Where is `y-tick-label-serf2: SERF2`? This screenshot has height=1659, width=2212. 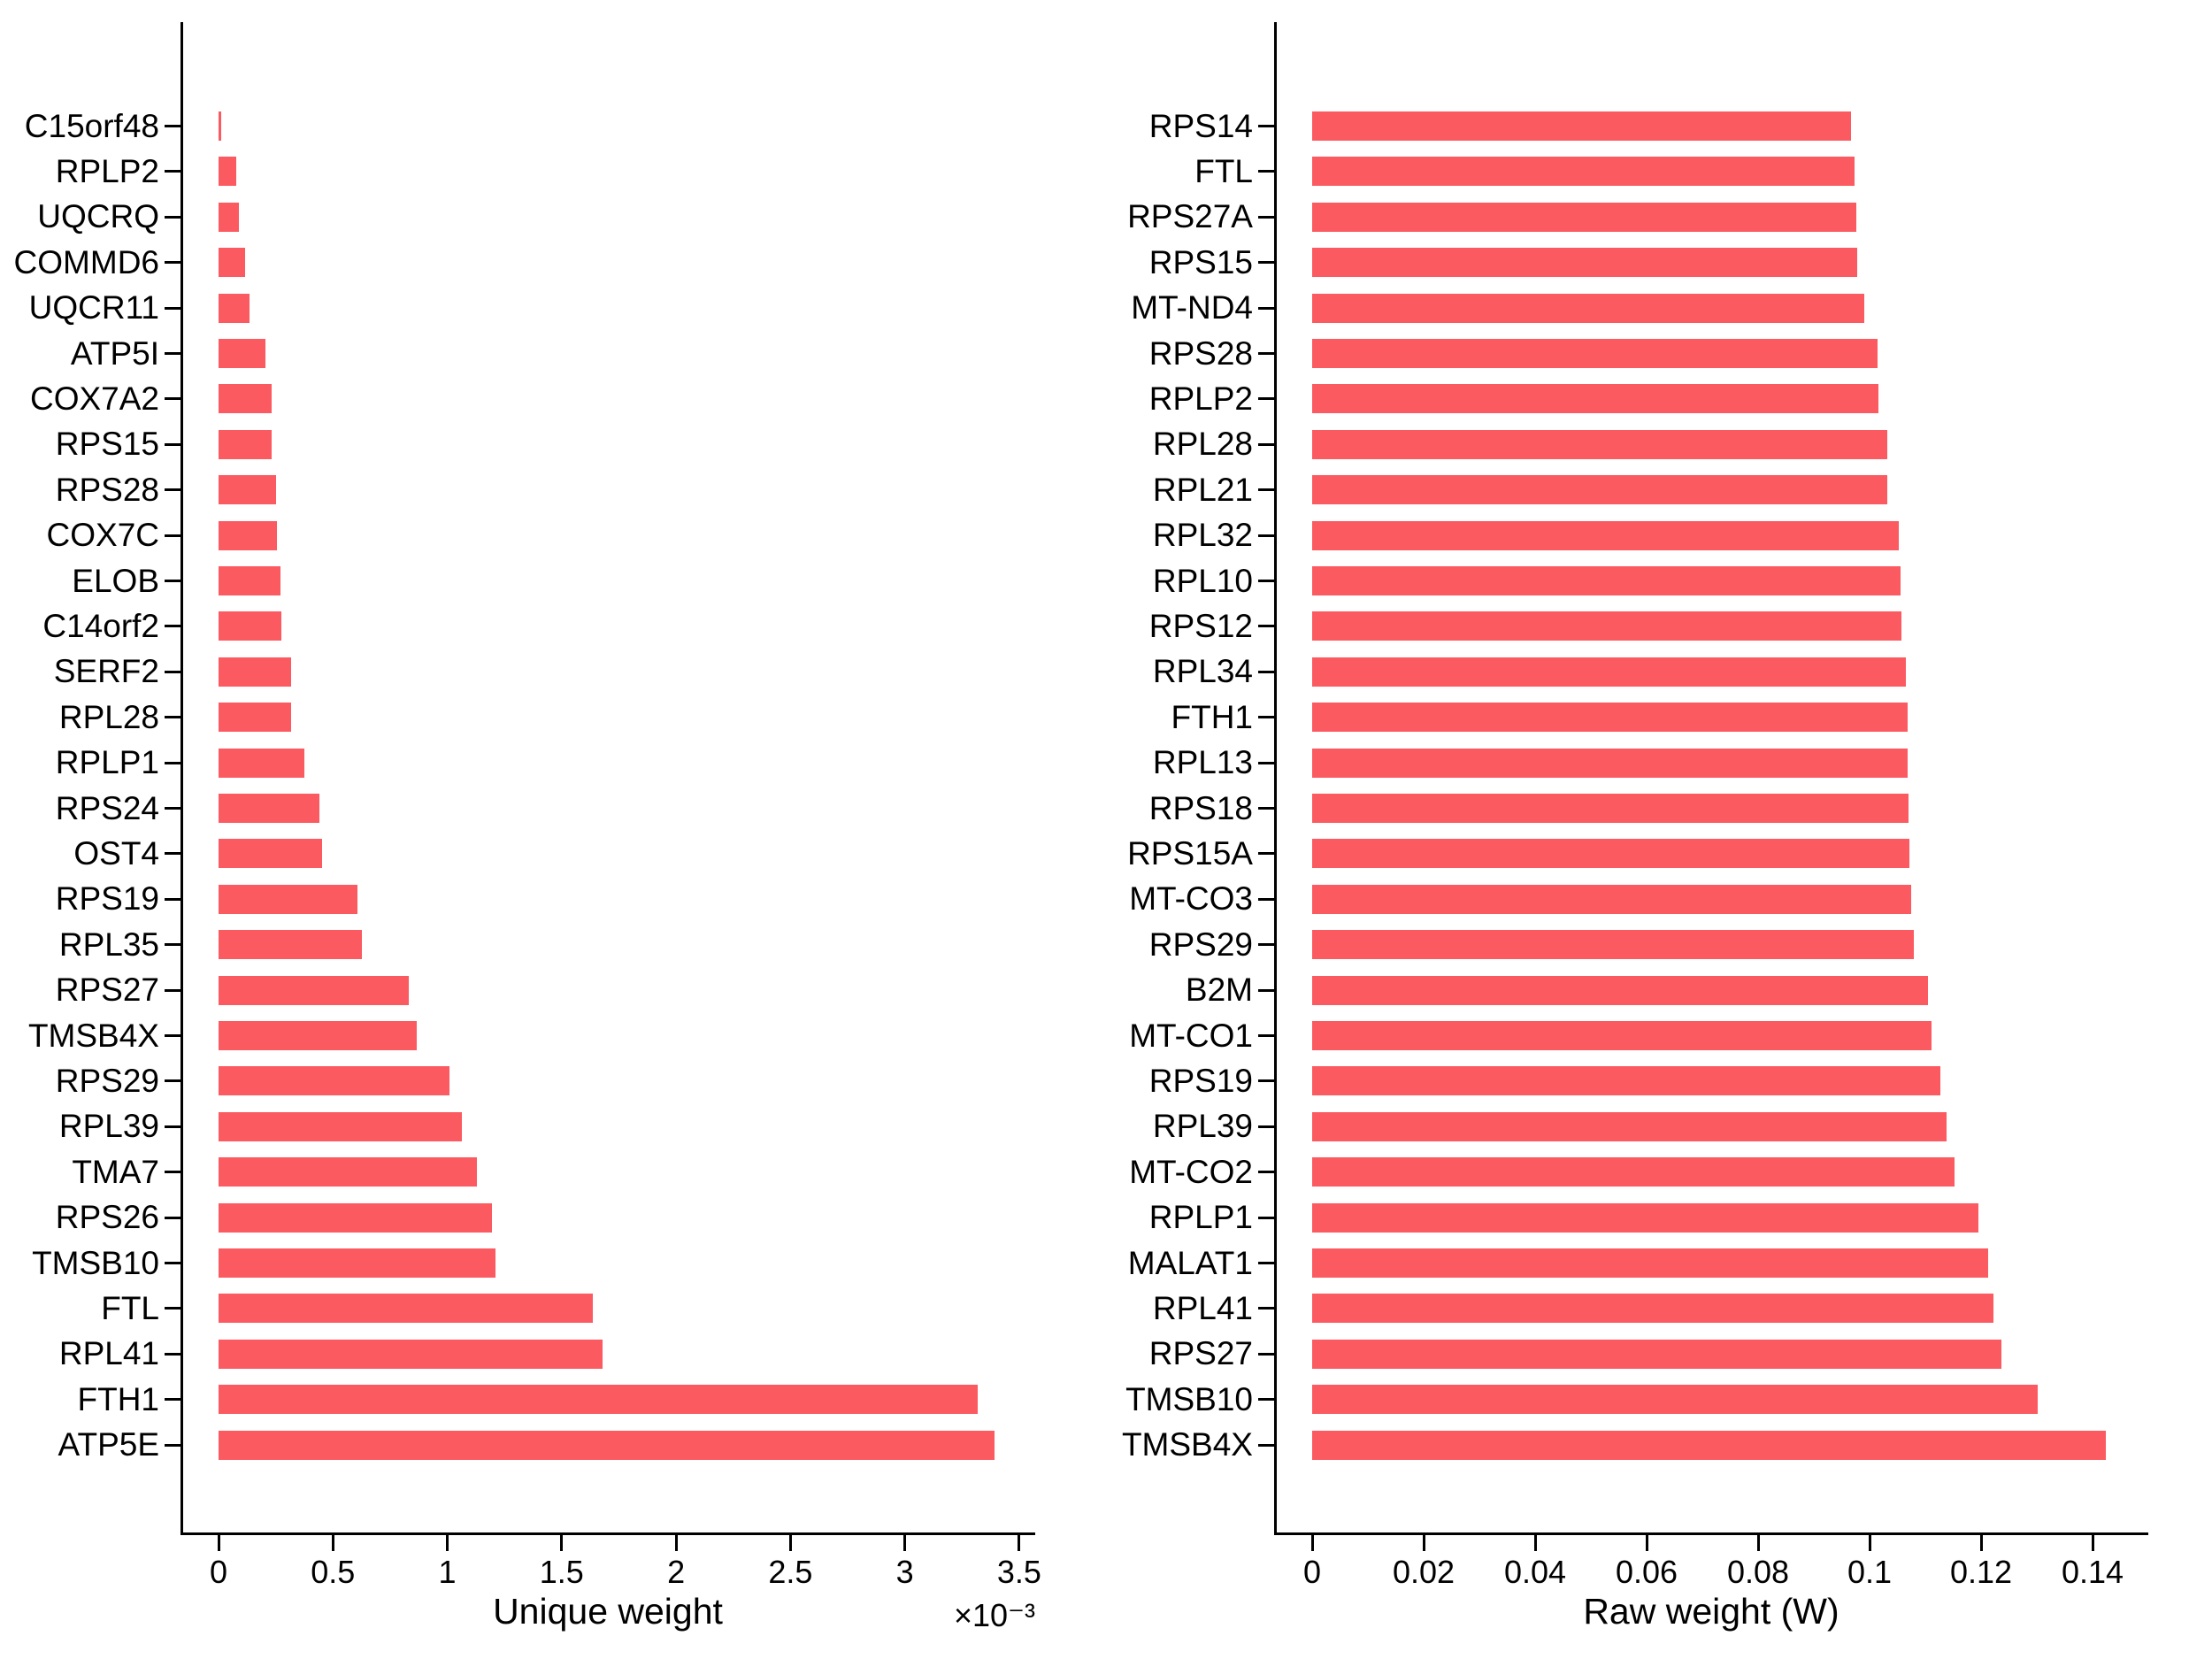 y-tick-label-serf2: SERF2 is located at coordinates (106, 671).